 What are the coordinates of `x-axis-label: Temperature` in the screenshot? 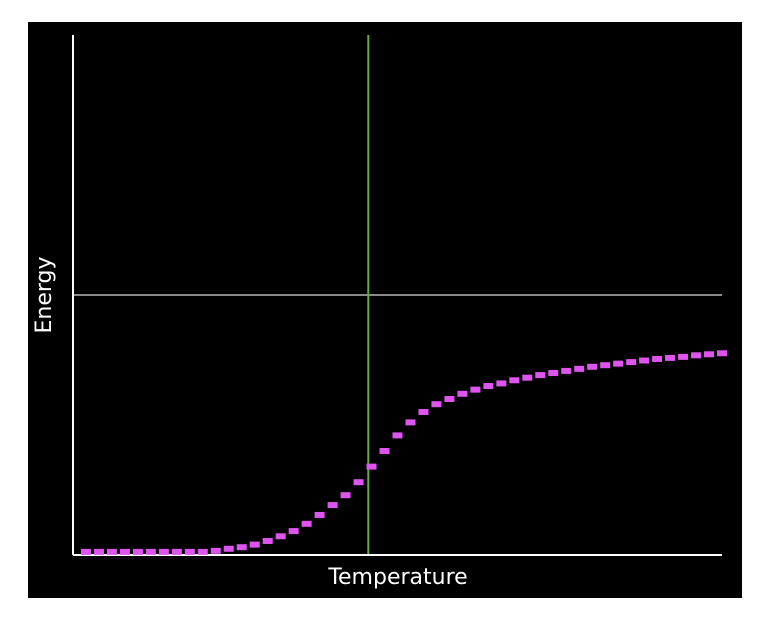 It's located at (397, 577).